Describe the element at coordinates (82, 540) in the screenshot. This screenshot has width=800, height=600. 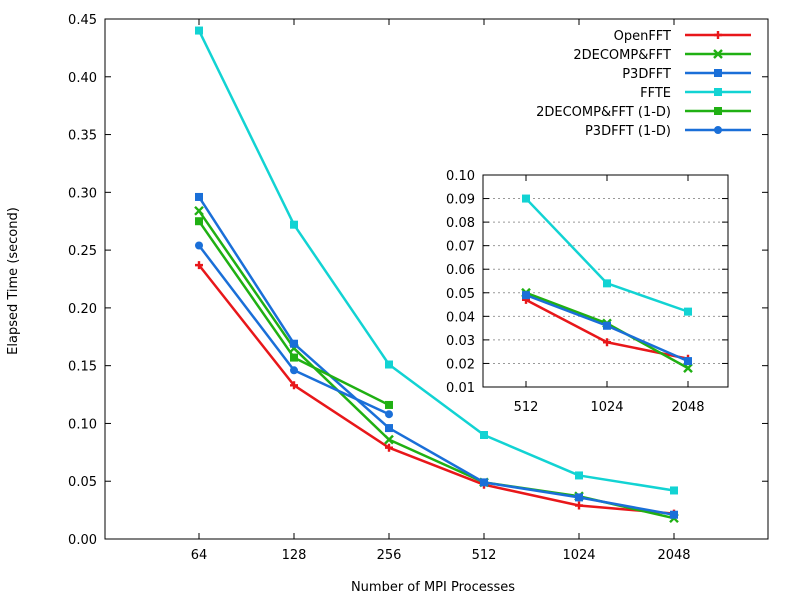
I see `main-y-tick-label: 0.00` at that location.